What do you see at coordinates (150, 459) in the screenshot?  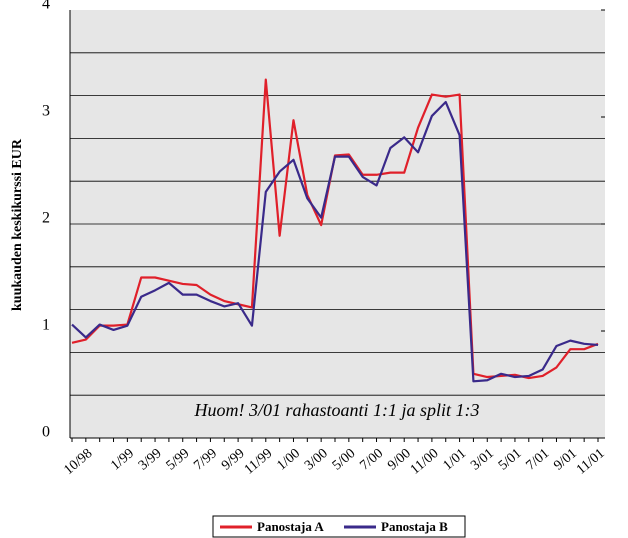 I see `x-tick-label: 3/99` at bounding box center [150, 459].